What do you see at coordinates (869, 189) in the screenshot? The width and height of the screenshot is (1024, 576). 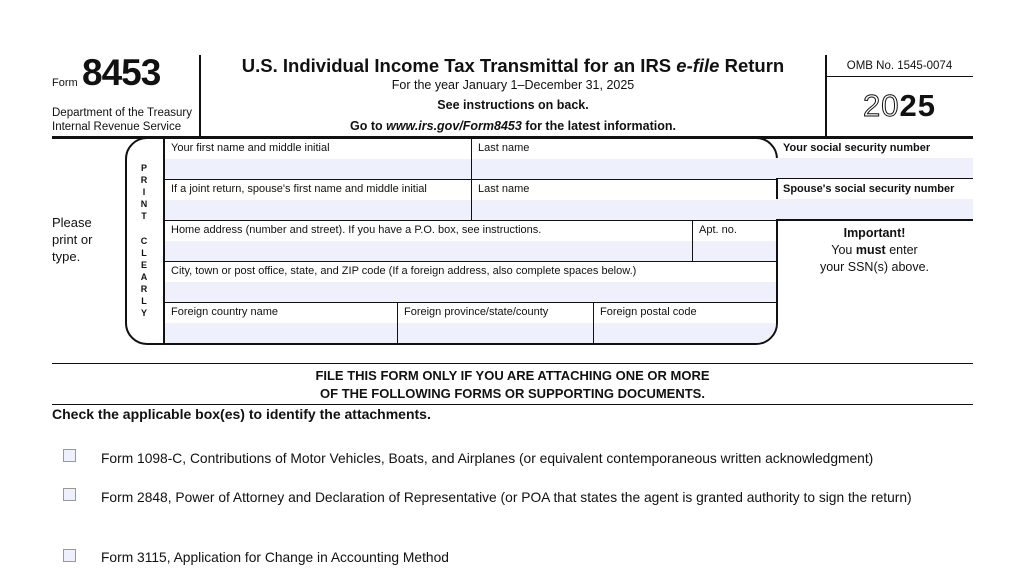 I see `spouse-ssn-label: Spouse's social security number` at bounding box center [869, 189].